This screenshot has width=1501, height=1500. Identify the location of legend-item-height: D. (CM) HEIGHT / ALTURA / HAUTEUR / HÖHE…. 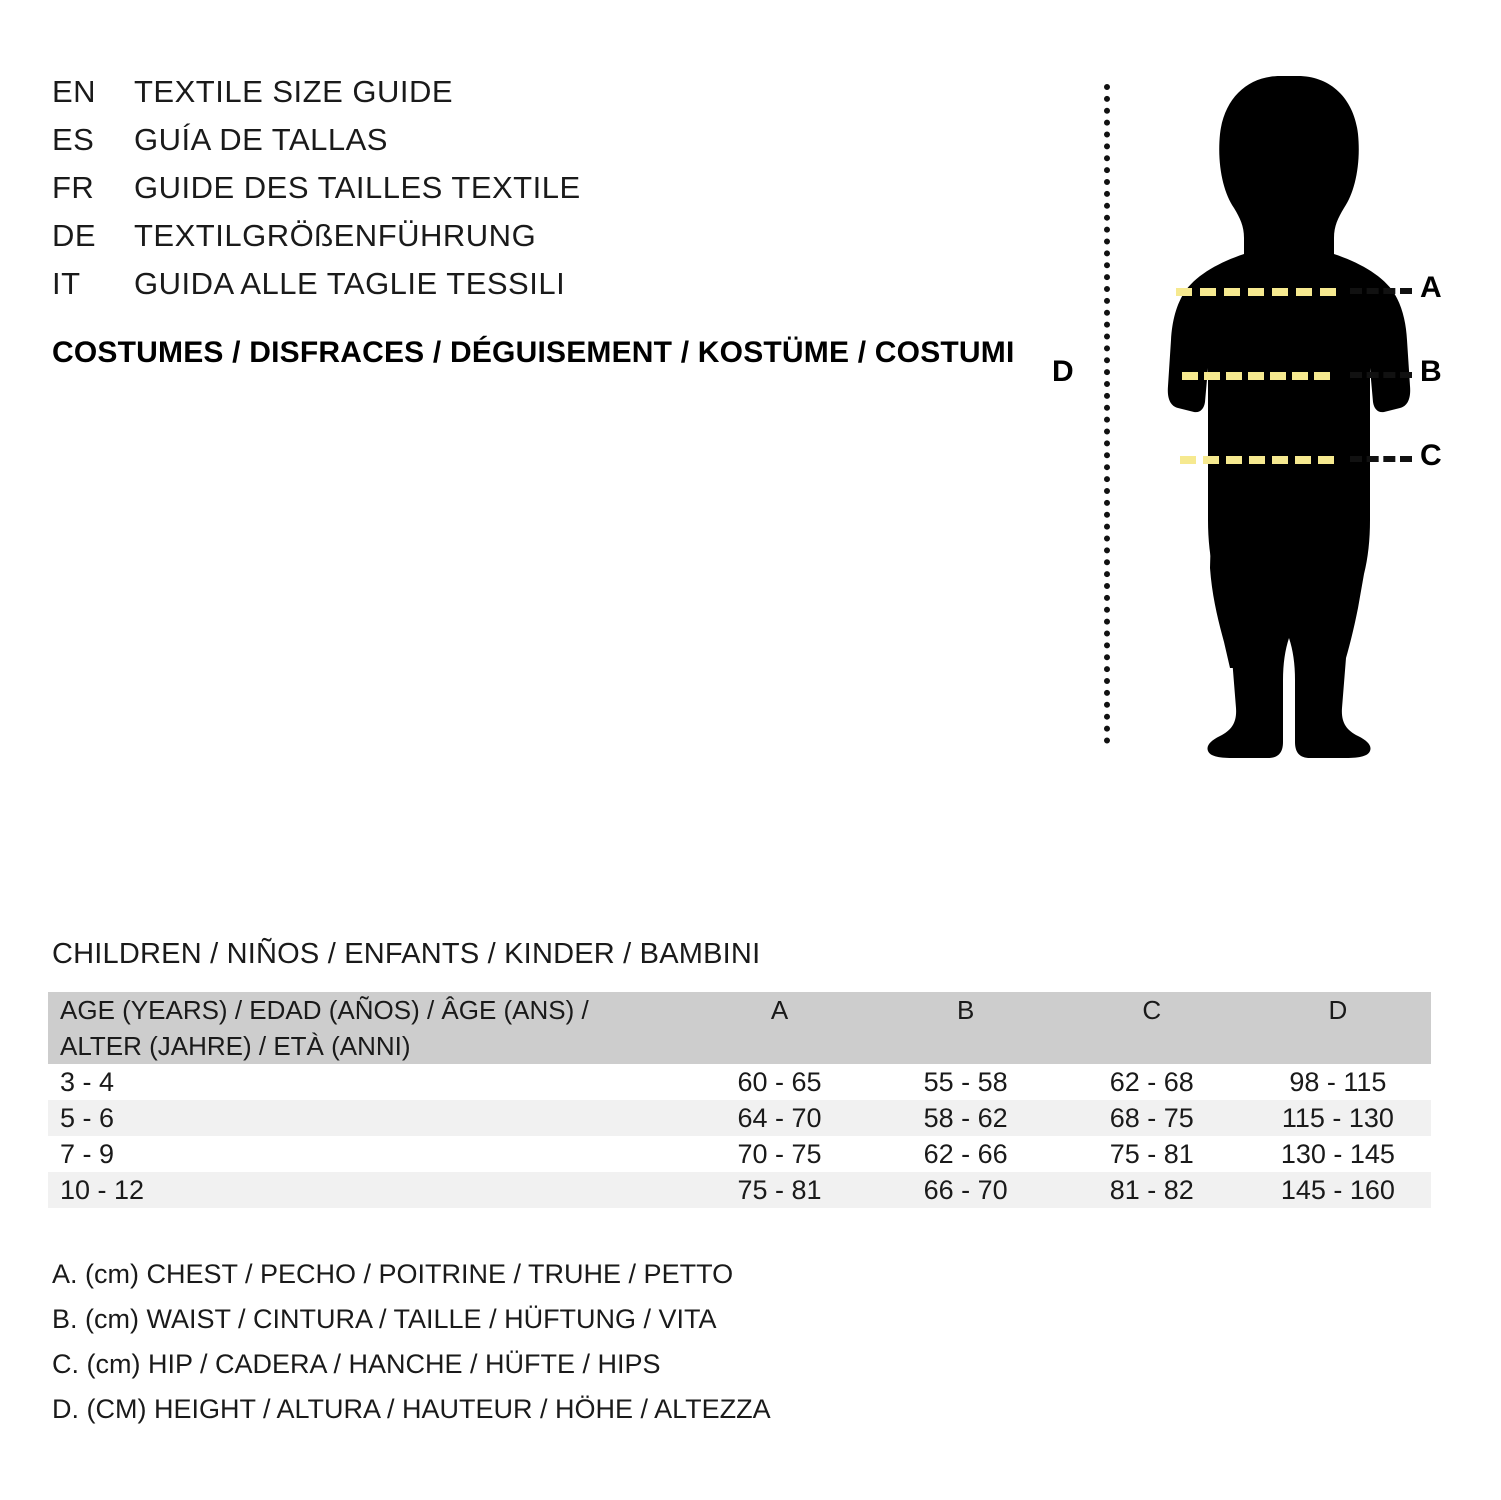
(411, 1409).